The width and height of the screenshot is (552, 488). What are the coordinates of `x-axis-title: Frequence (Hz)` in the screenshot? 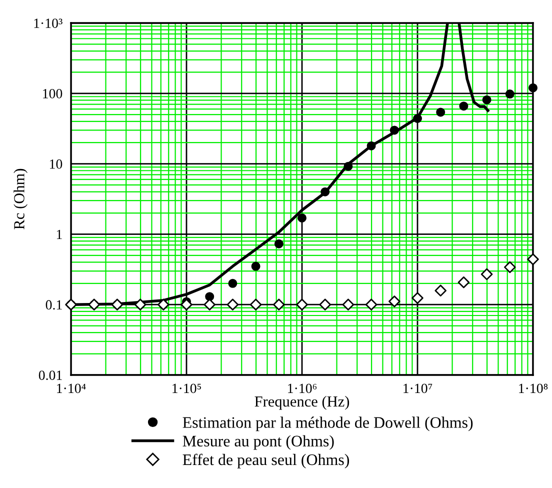 It's located at (302, 403).